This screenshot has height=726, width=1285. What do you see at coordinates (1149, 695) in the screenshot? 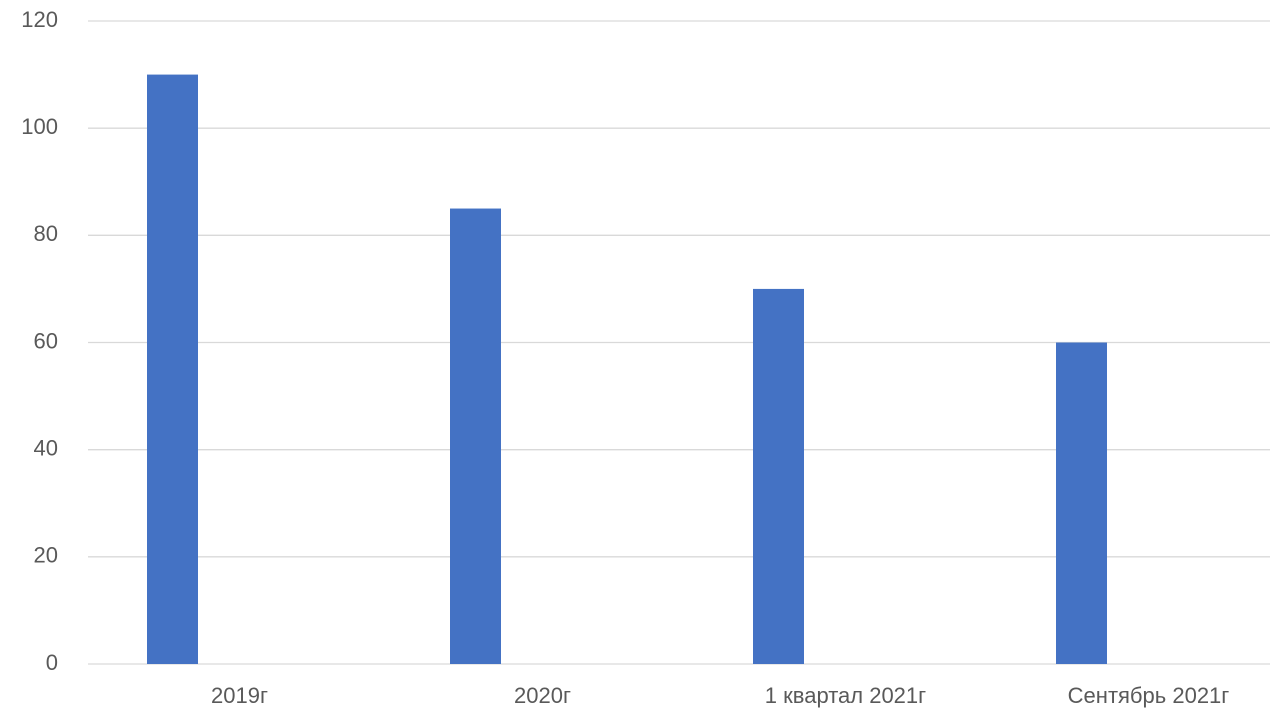
I see `x-tick-label: Сентябрь 2021г` at bounding box center [1149, 695].